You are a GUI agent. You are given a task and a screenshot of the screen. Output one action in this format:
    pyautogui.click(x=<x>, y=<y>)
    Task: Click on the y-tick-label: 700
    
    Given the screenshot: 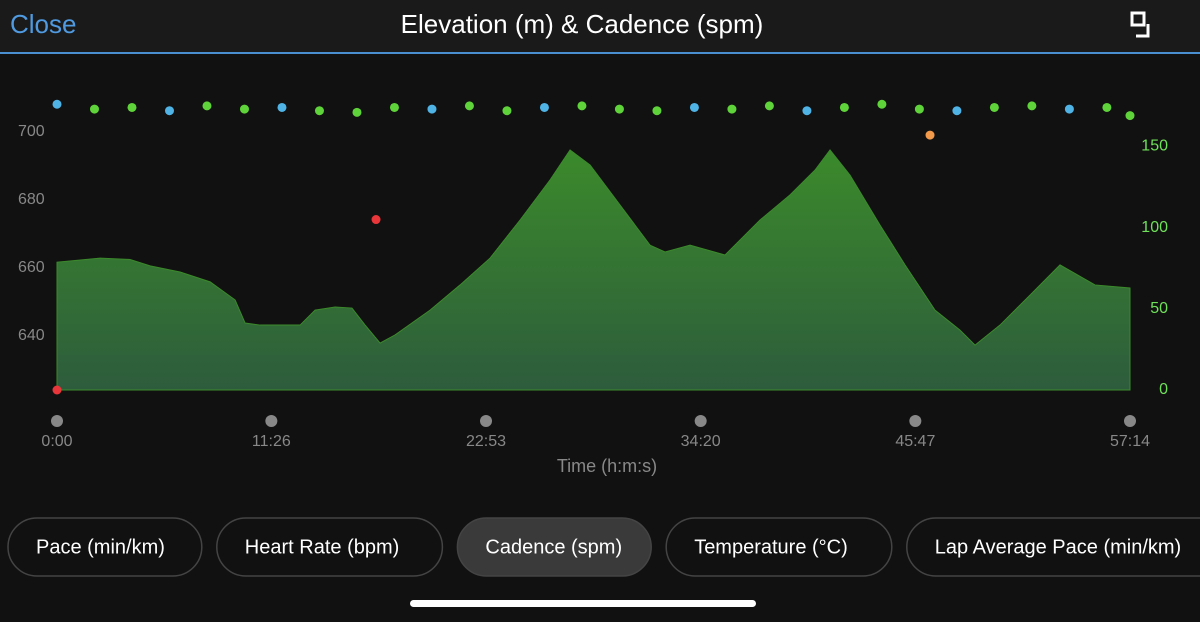 What is the action you would take?
    pyautogui.click(x=31, y=131)
    